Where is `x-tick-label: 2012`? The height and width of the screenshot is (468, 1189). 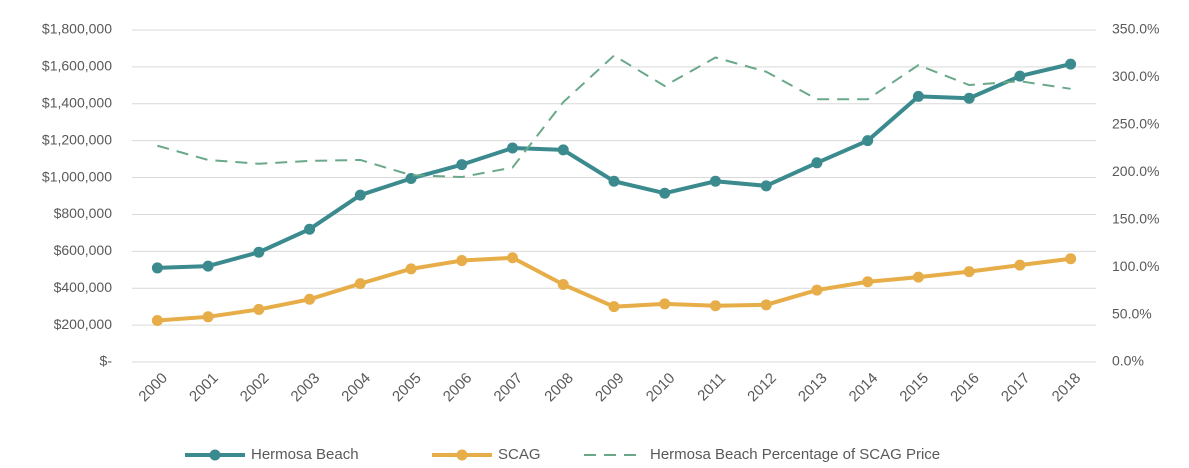
x-tick-label: 2012 is located at coordinates (762, 388).